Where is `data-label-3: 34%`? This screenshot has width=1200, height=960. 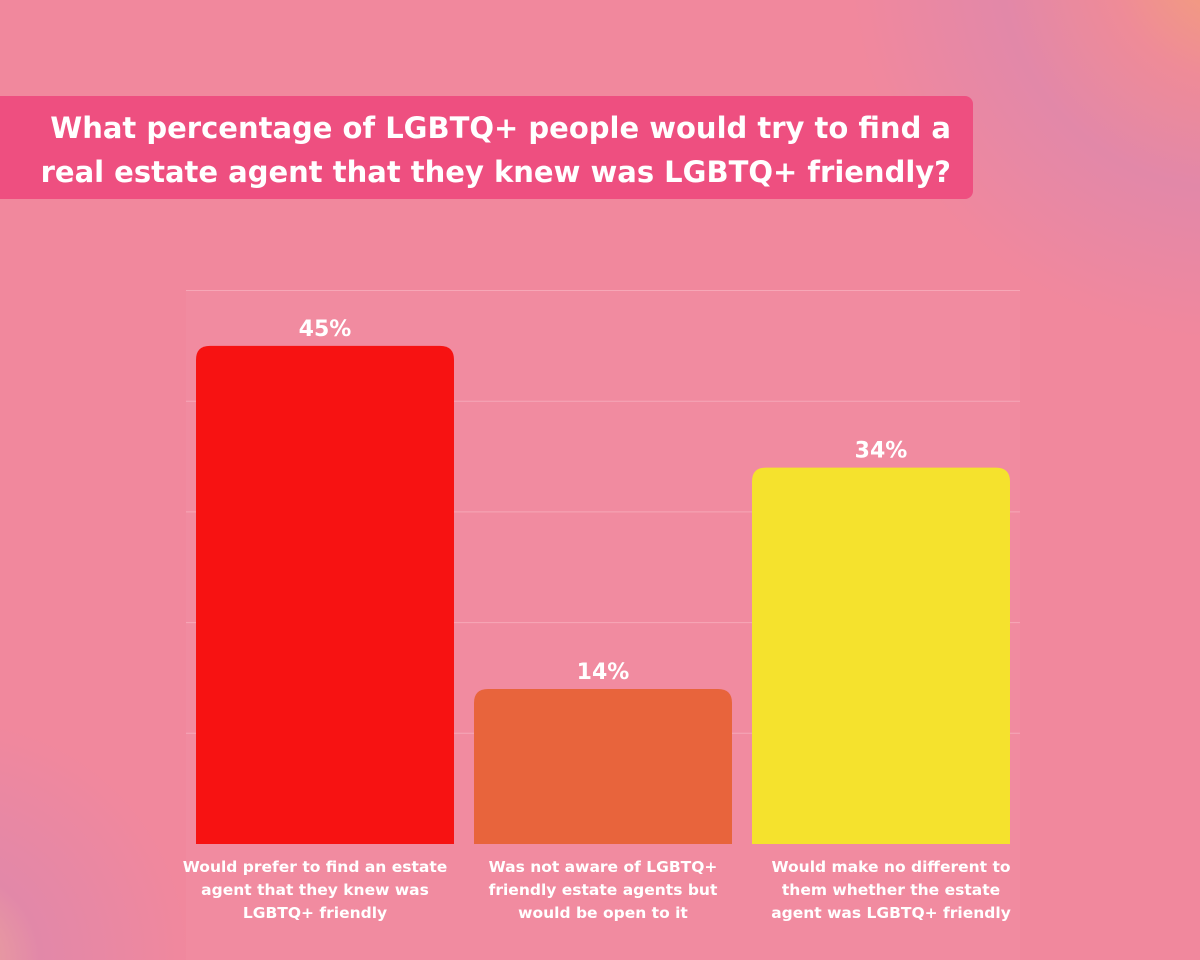 data-label-3: 34% is located at coordinates (881, 451).